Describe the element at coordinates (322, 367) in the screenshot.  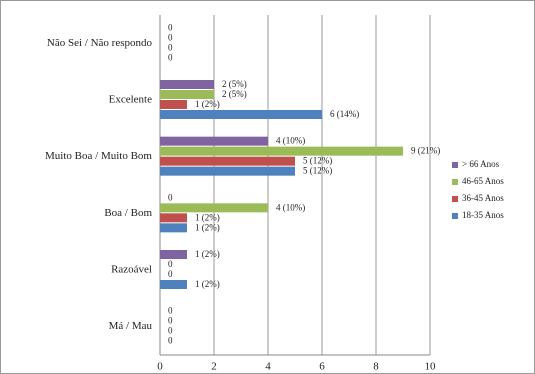
I see `x-tick-label: 6` at that location.